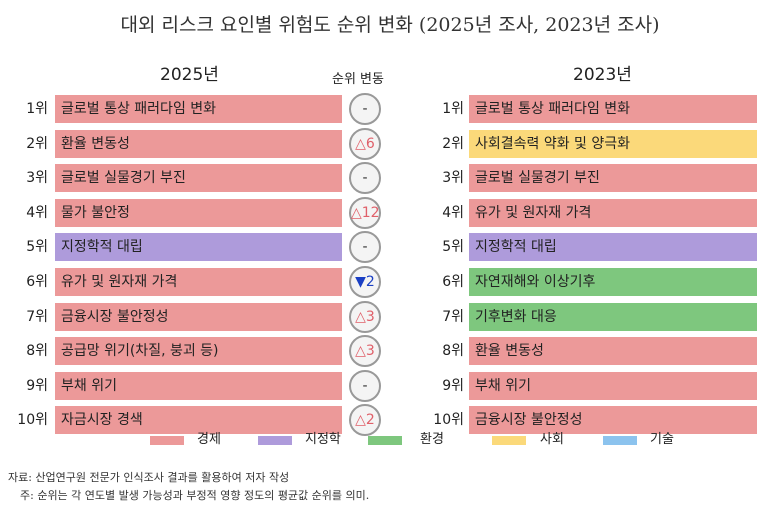 Image resolution: width=780 pixels, height=511 pixels. I want to click on legend-label-economy: 경제, so click(209, 439).